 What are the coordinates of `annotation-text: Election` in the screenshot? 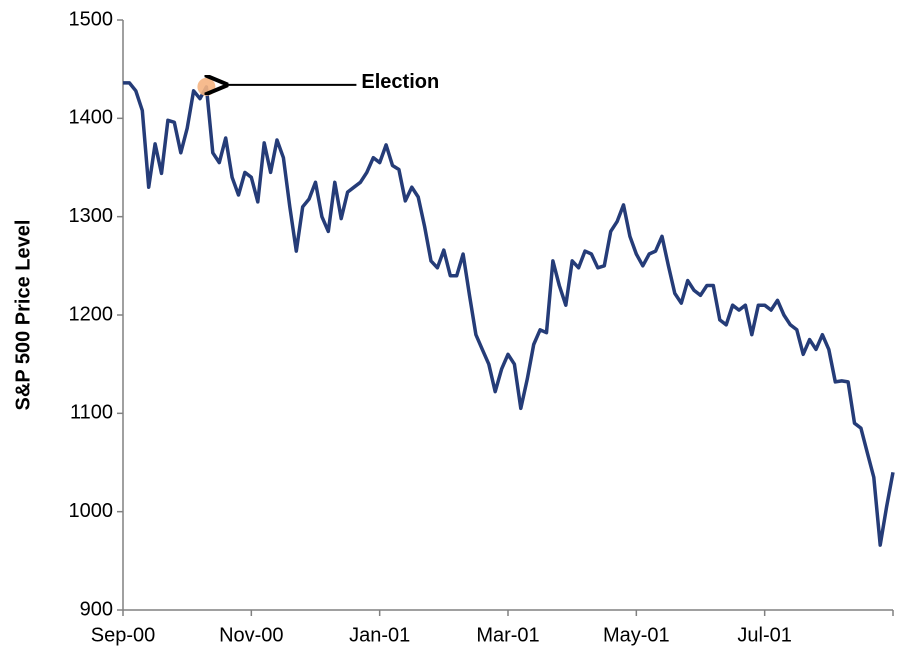 It's located at (400, 82).